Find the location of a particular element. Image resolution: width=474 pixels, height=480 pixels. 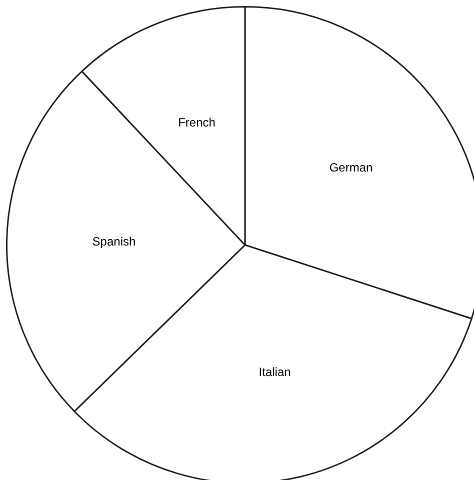

slice-label: French is located at coordinates (197, 122).